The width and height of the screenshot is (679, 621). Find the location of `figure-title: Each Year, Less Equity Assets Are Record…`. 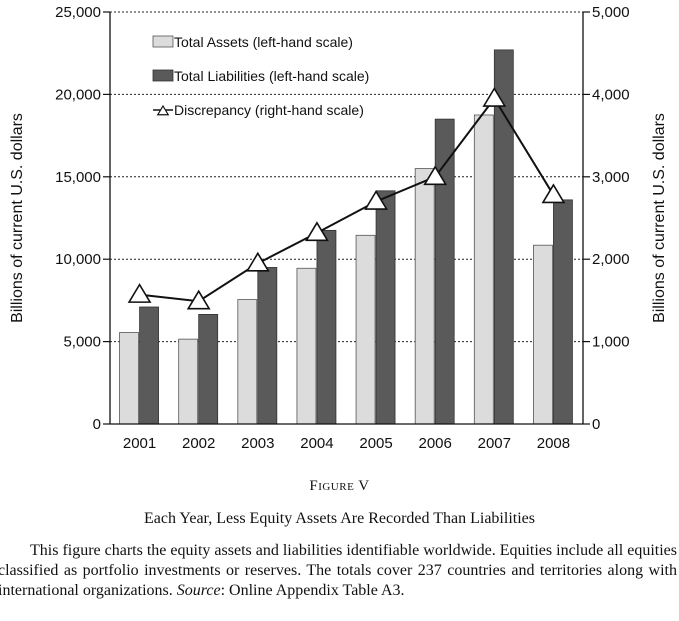

figure-title: Each Year, Less Equity Assets Are Record… is located at coordinates (339, 518).